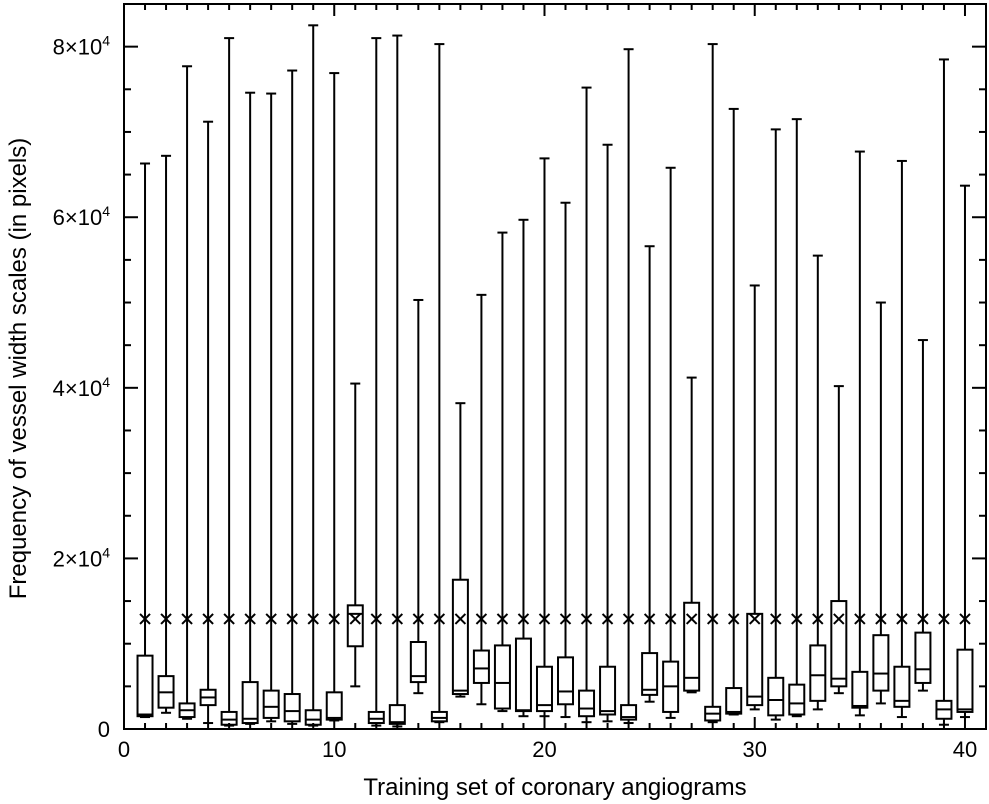  I want to click on y-tick-label: 0, so click(104, 729).